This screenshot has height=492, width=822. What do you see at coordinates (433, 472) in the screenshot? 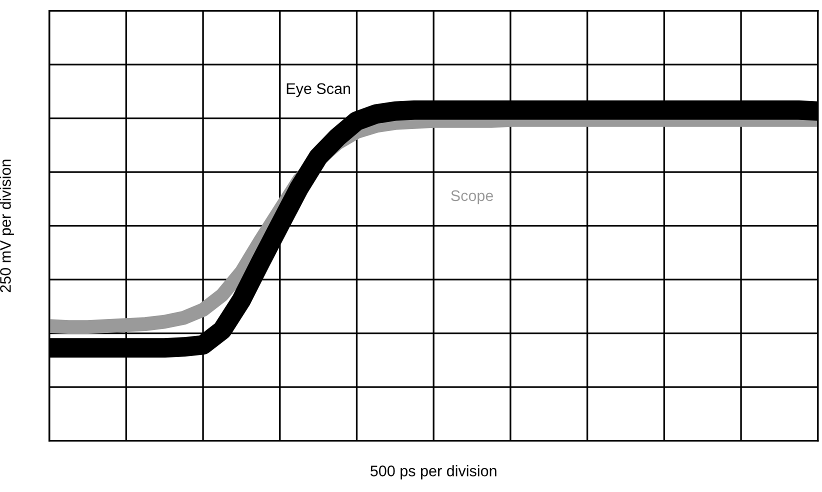
I see `x-axis-title: 500 ps per division` at bounding box center [433, 472].